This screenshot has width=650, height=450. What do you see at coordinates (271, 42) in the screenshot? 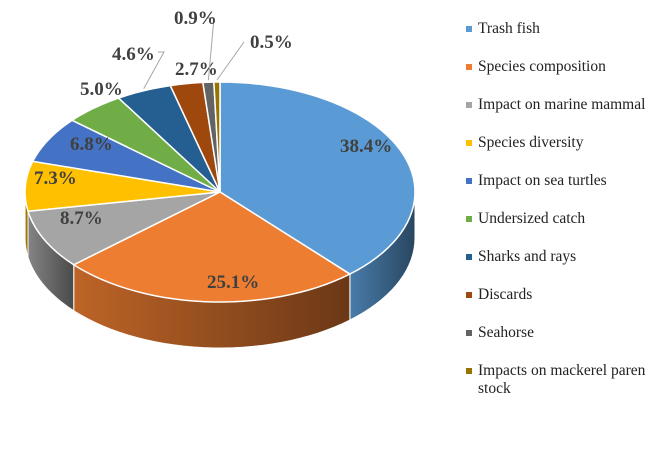
I see `data-label: 0.5%` at bounding box center [271, 42].